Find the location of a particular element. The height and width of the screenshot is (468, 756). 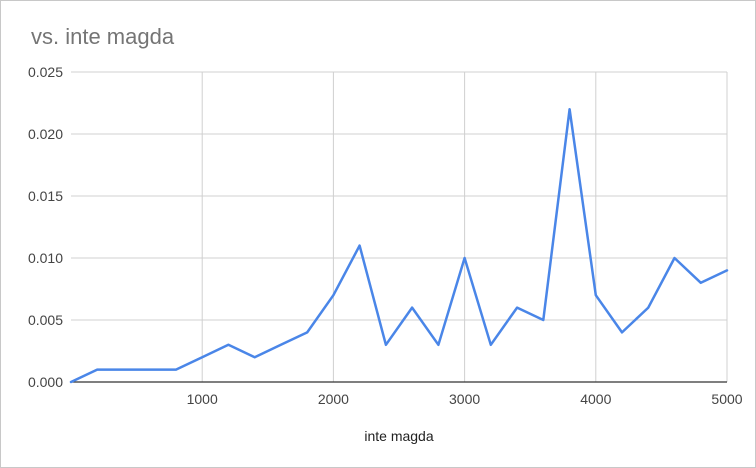

y-tick-label: 0.010 is located at coordinates (45, 258).